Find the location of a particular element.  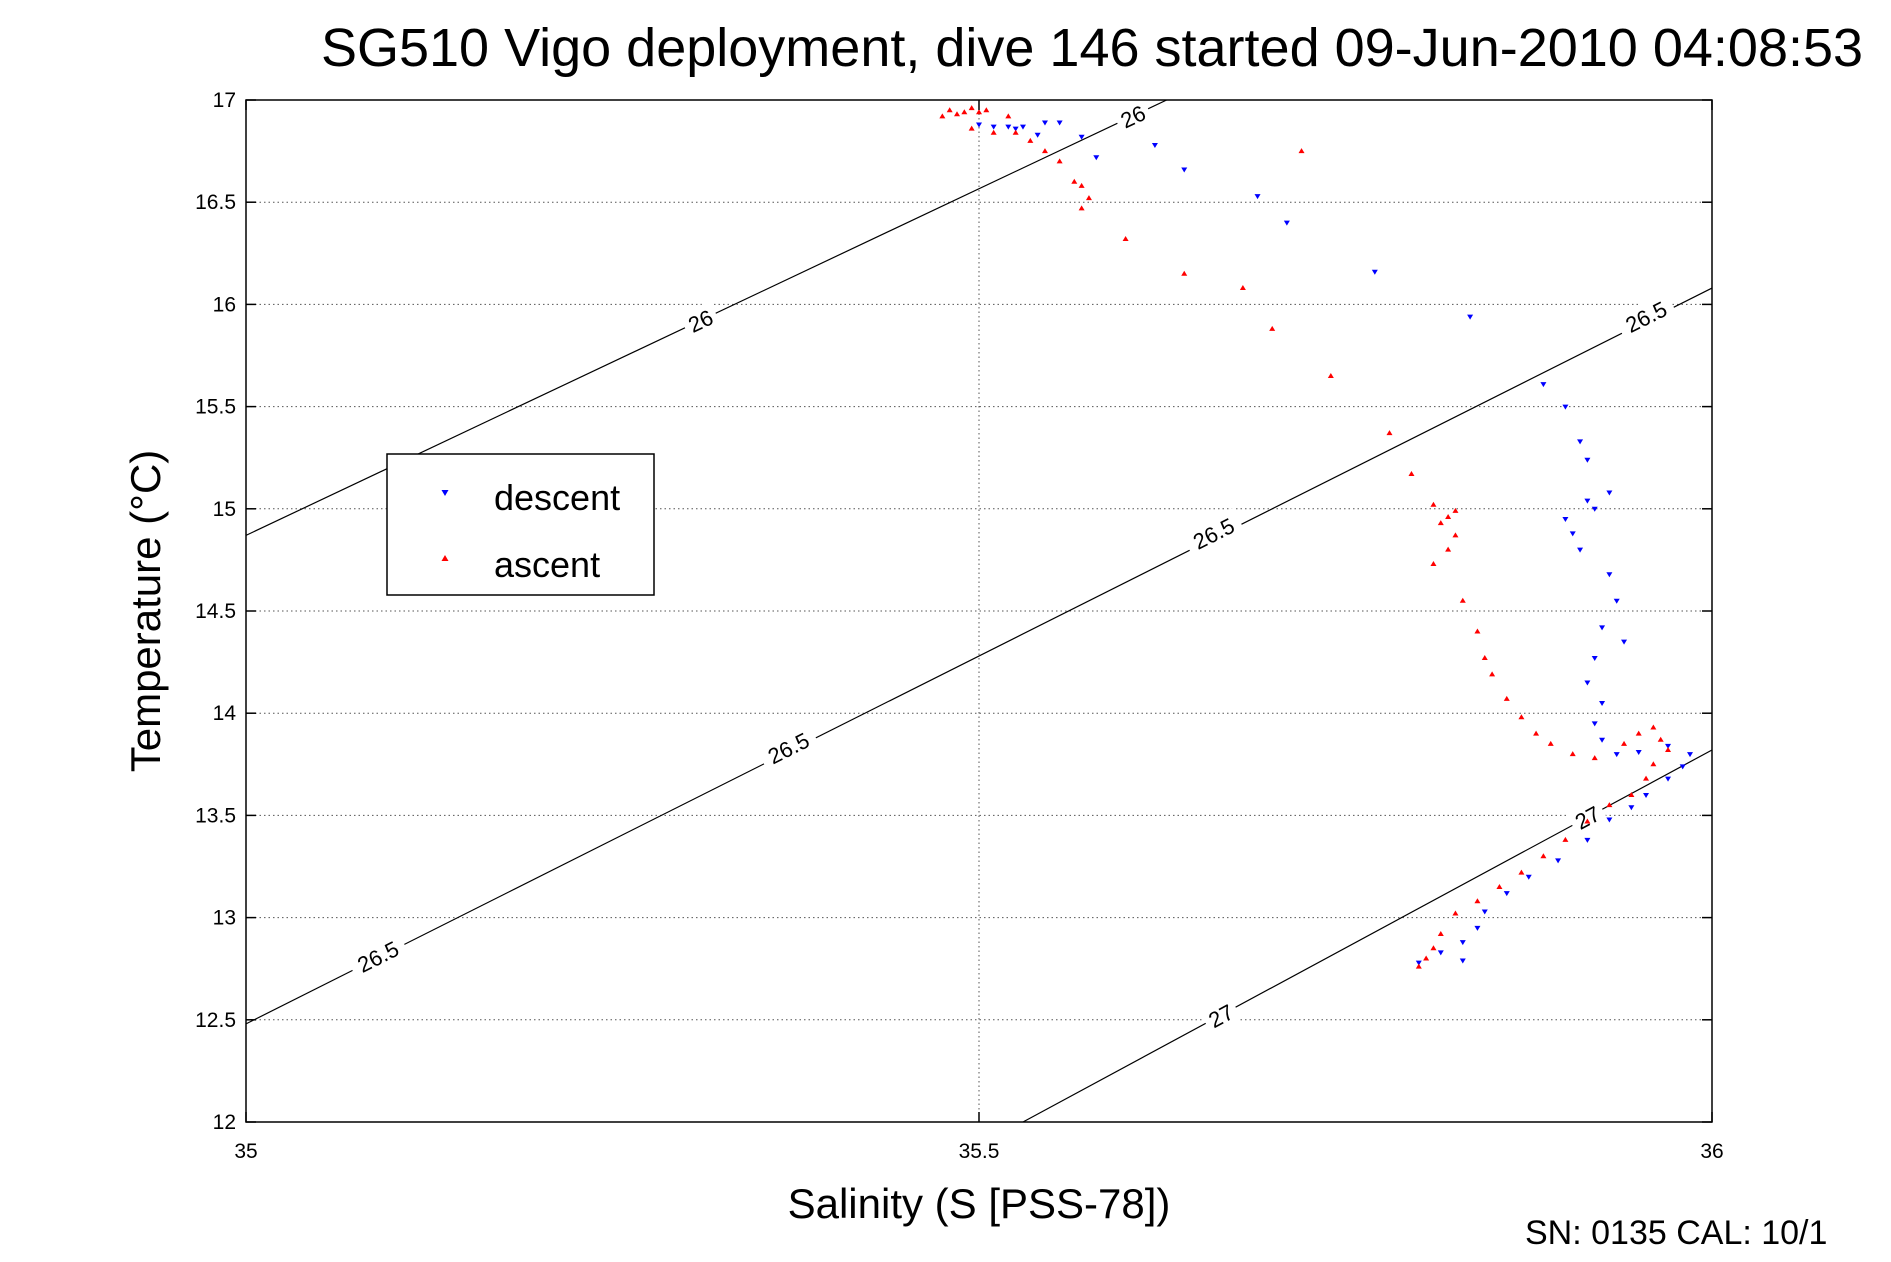

y-tick-label: 14 is located at coordinates (225, 713).